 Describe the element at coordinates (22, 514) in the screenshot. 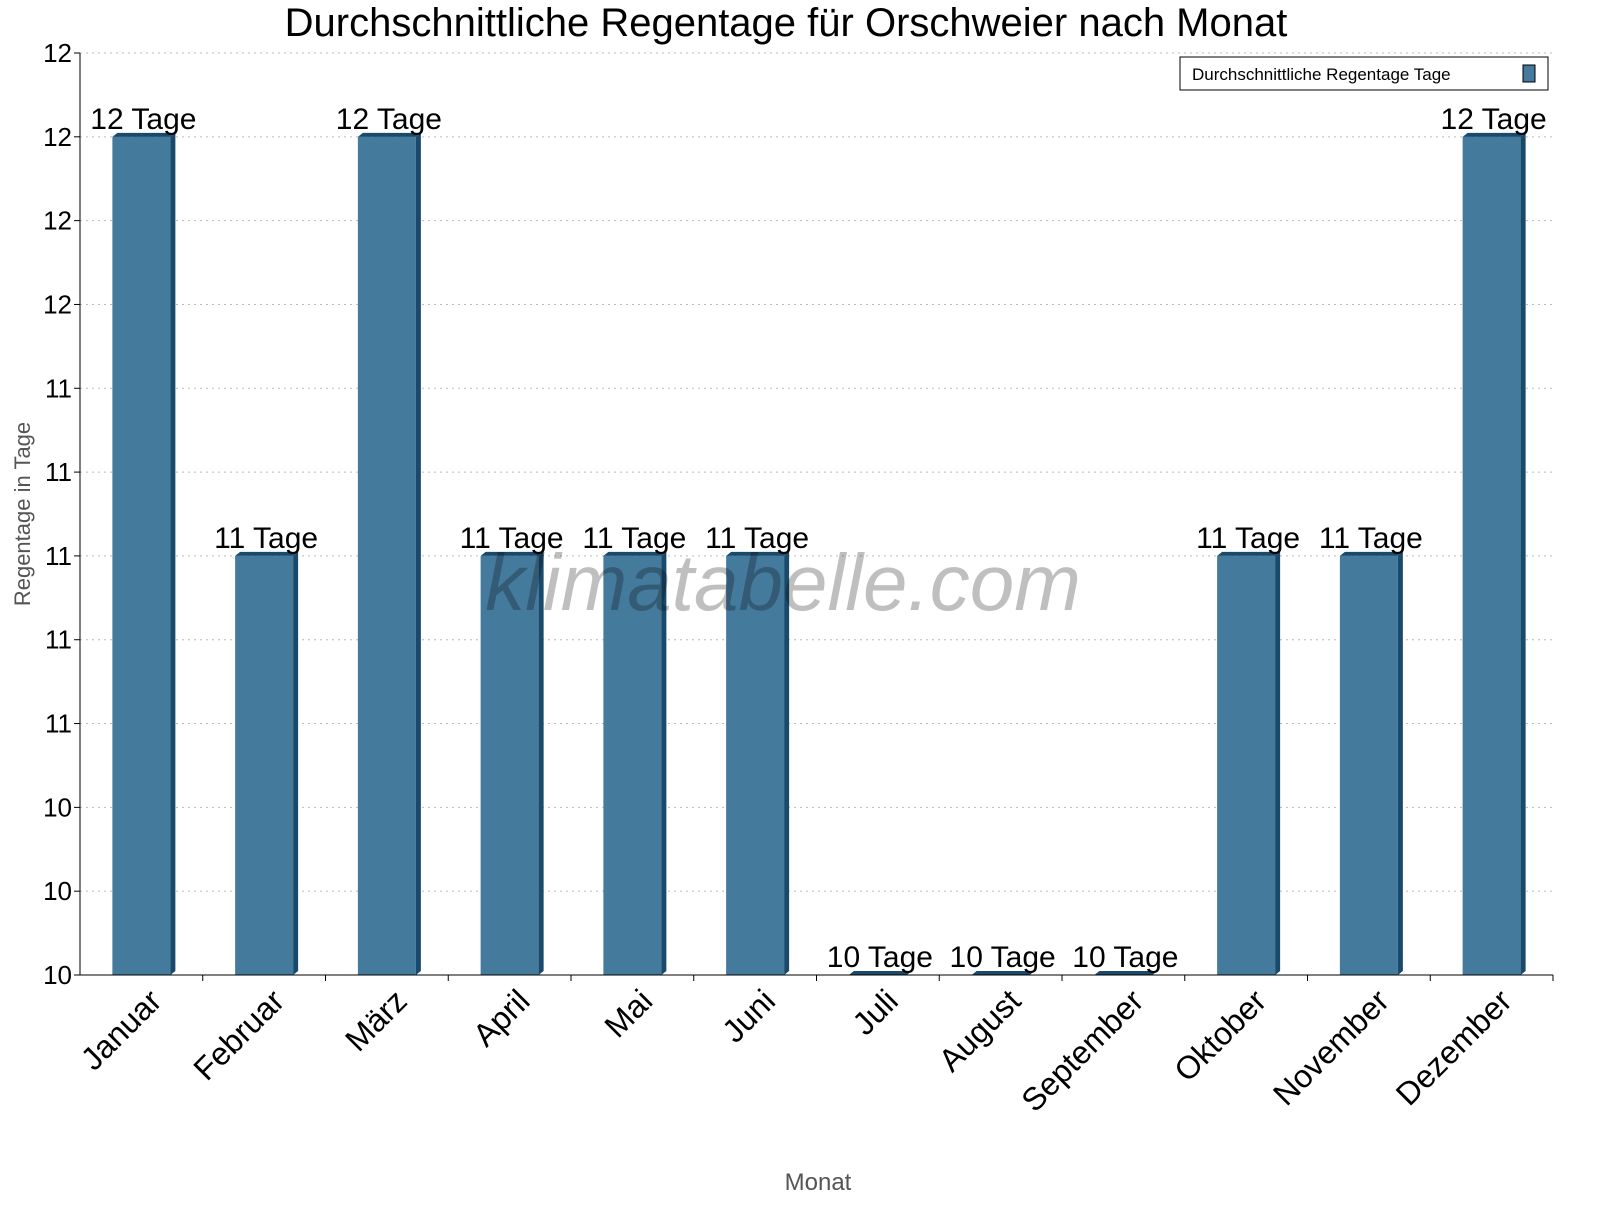

I see `y-axis-label: Regentage in Tage` at that location.